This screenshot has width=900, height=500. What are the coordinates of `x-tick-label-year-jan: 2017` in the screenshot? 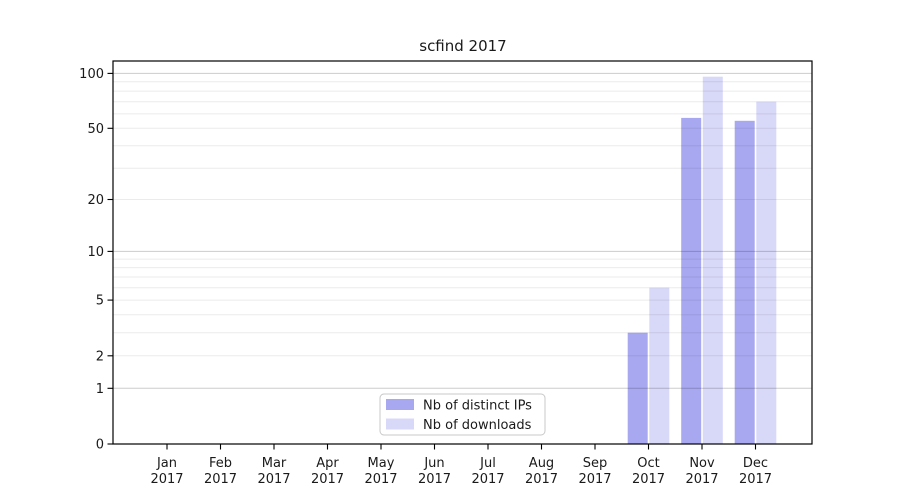 It's located at (166, 479).